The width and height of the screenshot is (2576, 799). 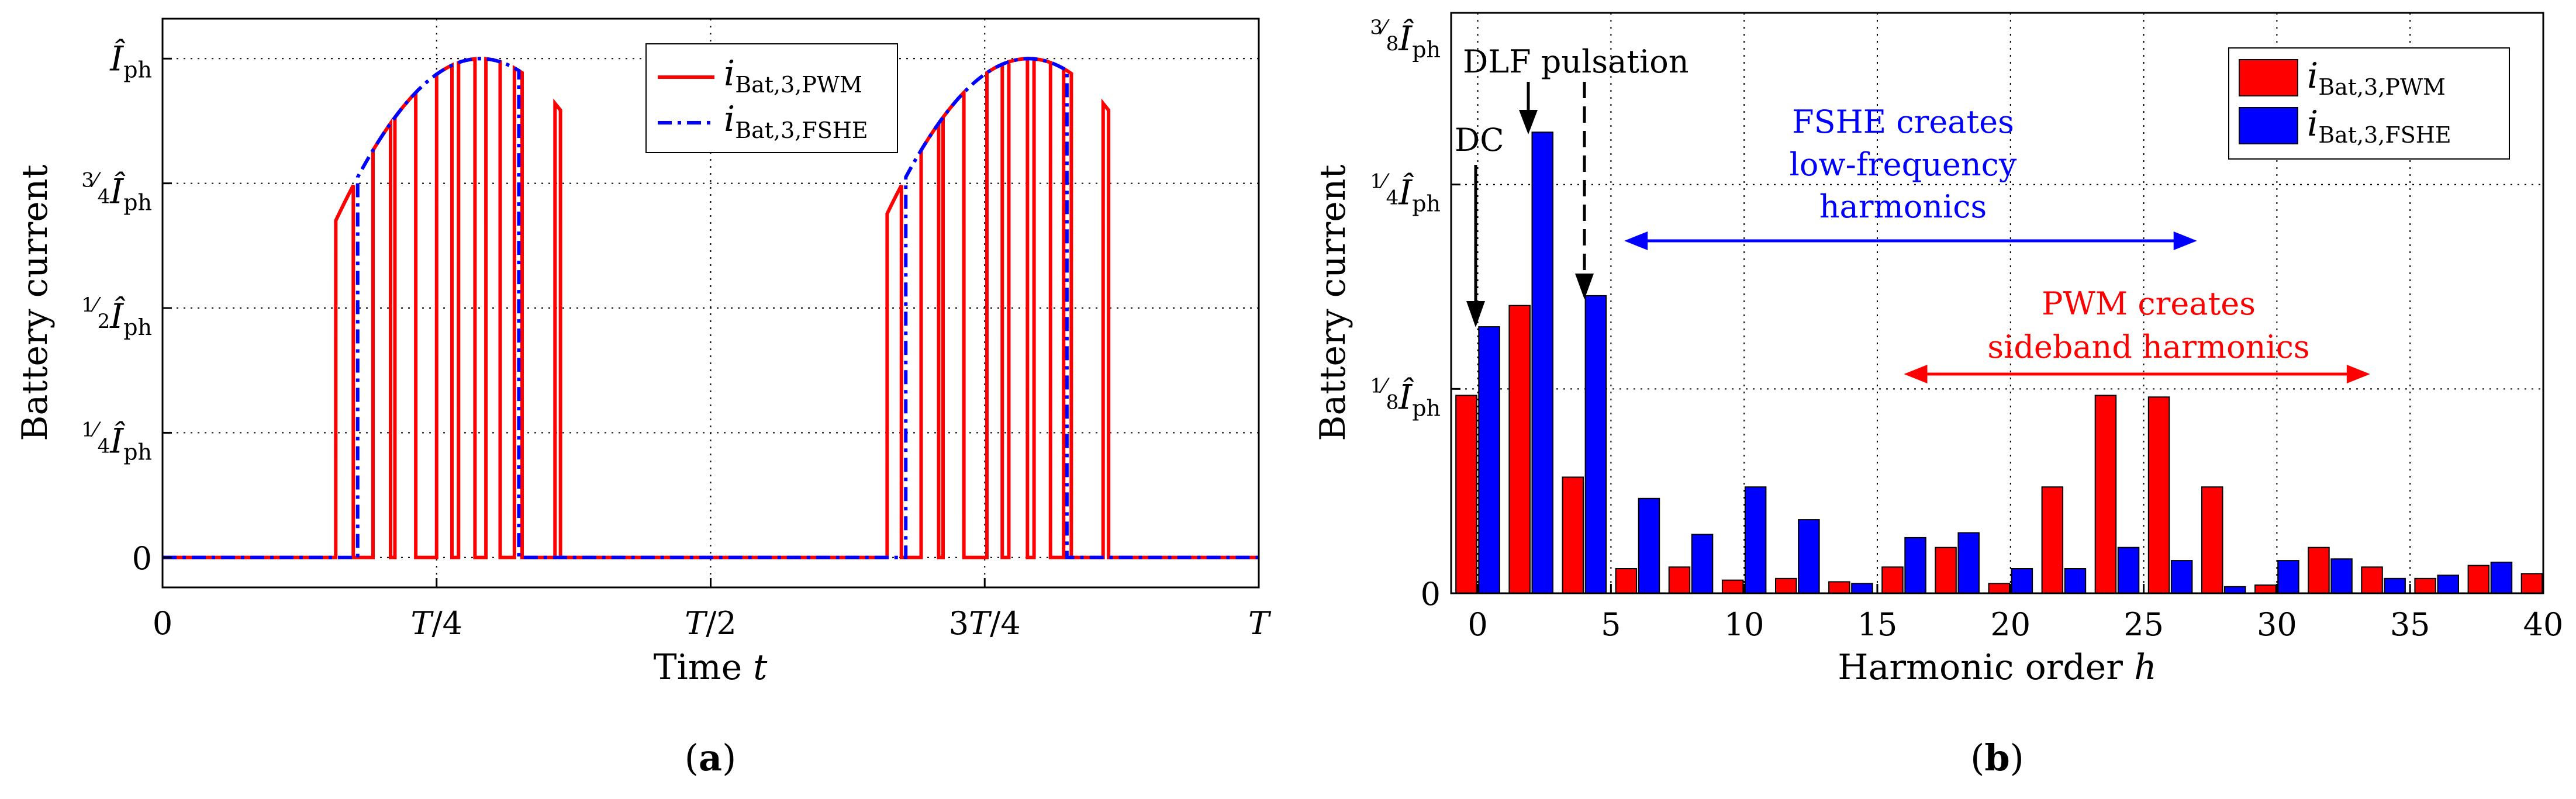 I want to click on bar-fshe-h16, so click(x=1915, y=565).